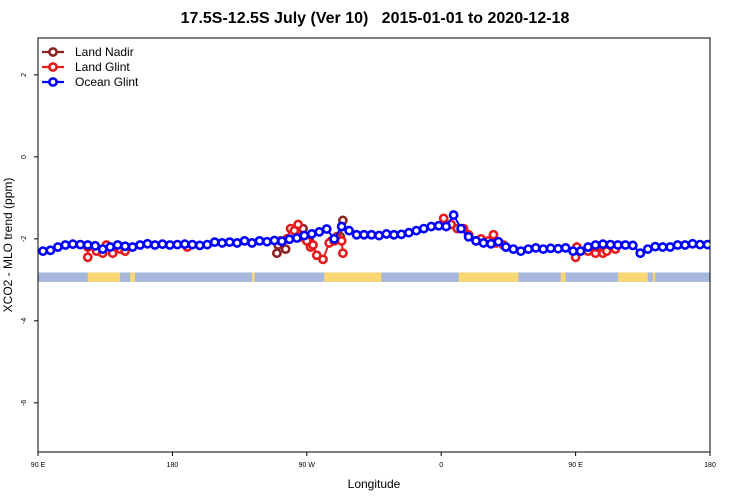 Image resolution: width=750 pixels, height=500 pixels. Describe the element at coordinates (104, 52) in the screenshot. I see `legend-label: Land Nadir` at that location.